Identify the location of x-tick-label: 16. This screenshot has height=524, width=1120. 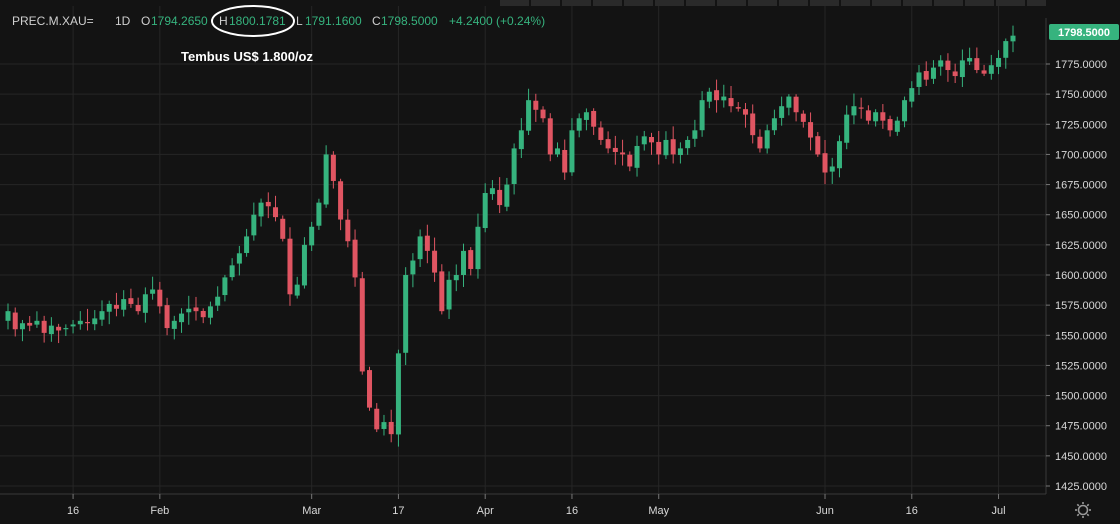
(73, 511).